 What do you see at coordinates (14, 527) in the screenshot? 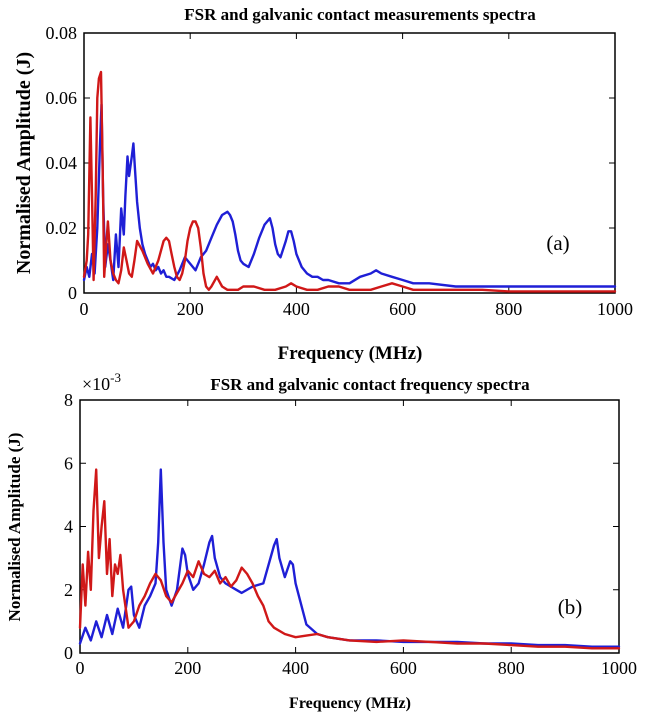
I see `chart-b-ylabel: Normalised Amplitude (J)` at bounding box center [14, 527].